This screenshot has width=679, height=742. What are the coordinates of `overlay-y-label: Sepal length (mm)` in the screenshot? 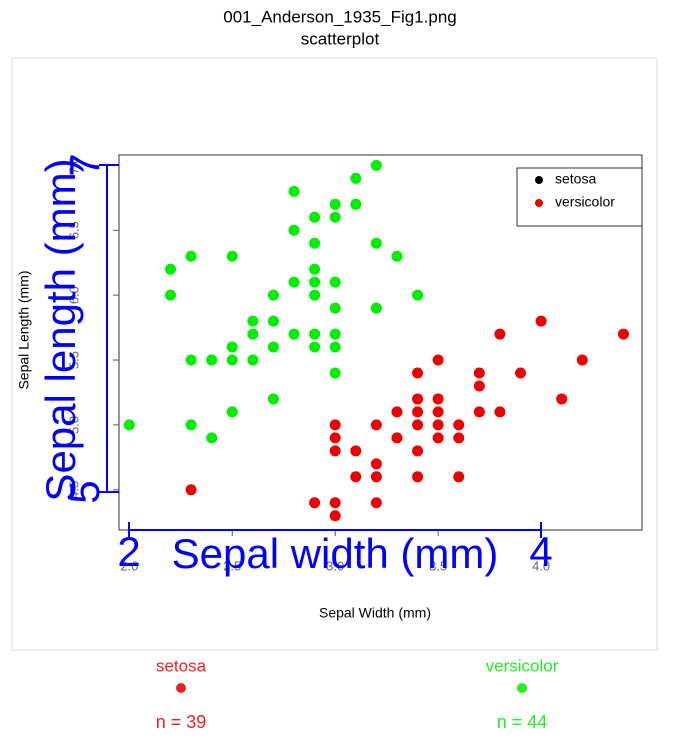 It's located at (60, 329).